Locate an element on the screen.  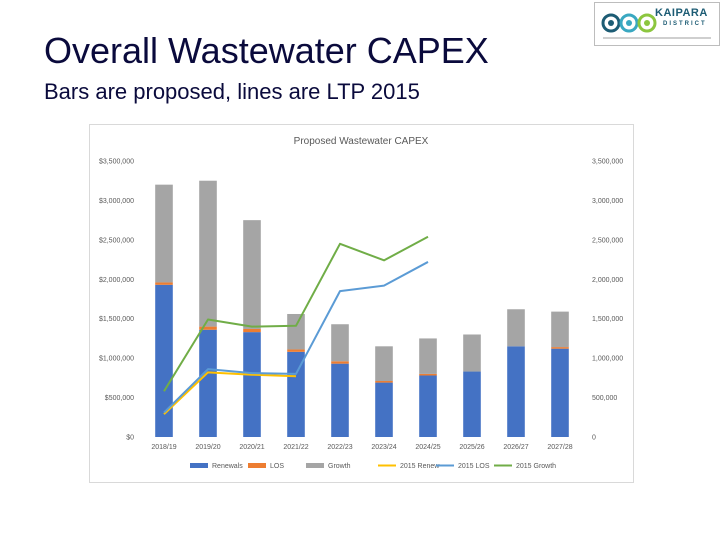
right-axis-tick-label: 2,500,000 is located at coordinates (607, 240).